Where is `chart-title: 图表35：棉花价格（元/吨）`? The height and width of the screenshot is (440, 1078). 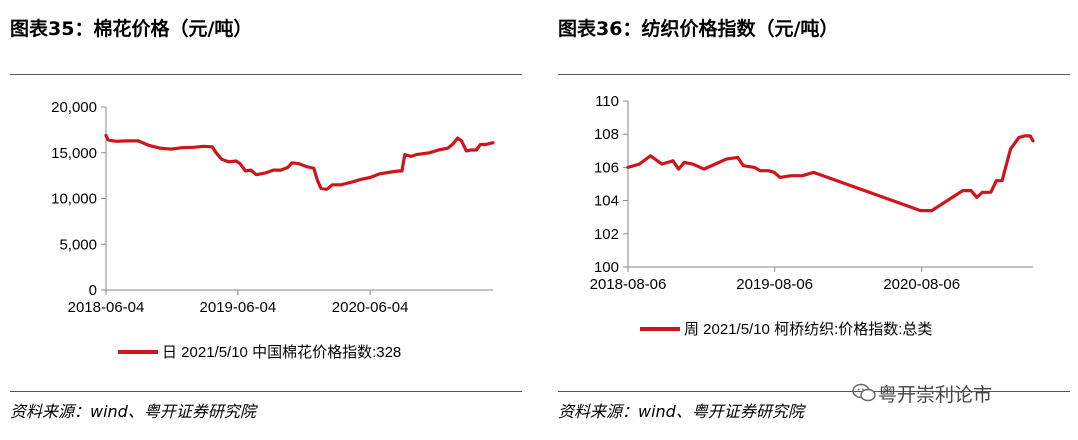
chart-title: 图表35：棉花价格（元/吨） is located at coordinates (131, 29).